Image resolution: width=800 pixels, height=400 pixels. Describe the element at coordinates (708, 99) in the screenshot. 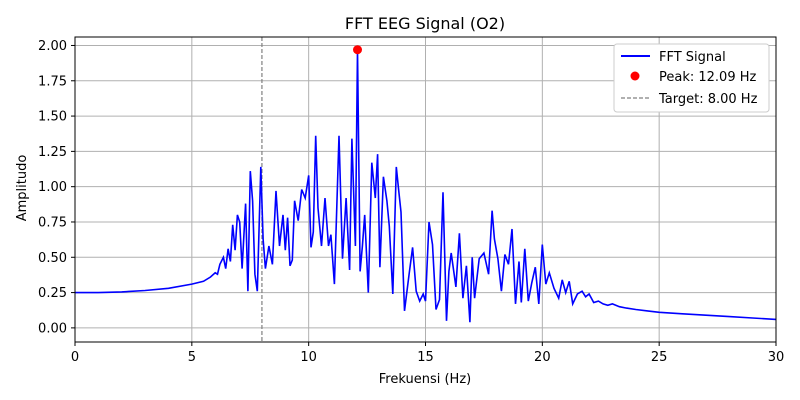

I see `legend-target-label: Target: 8.00 Hz` at that location.